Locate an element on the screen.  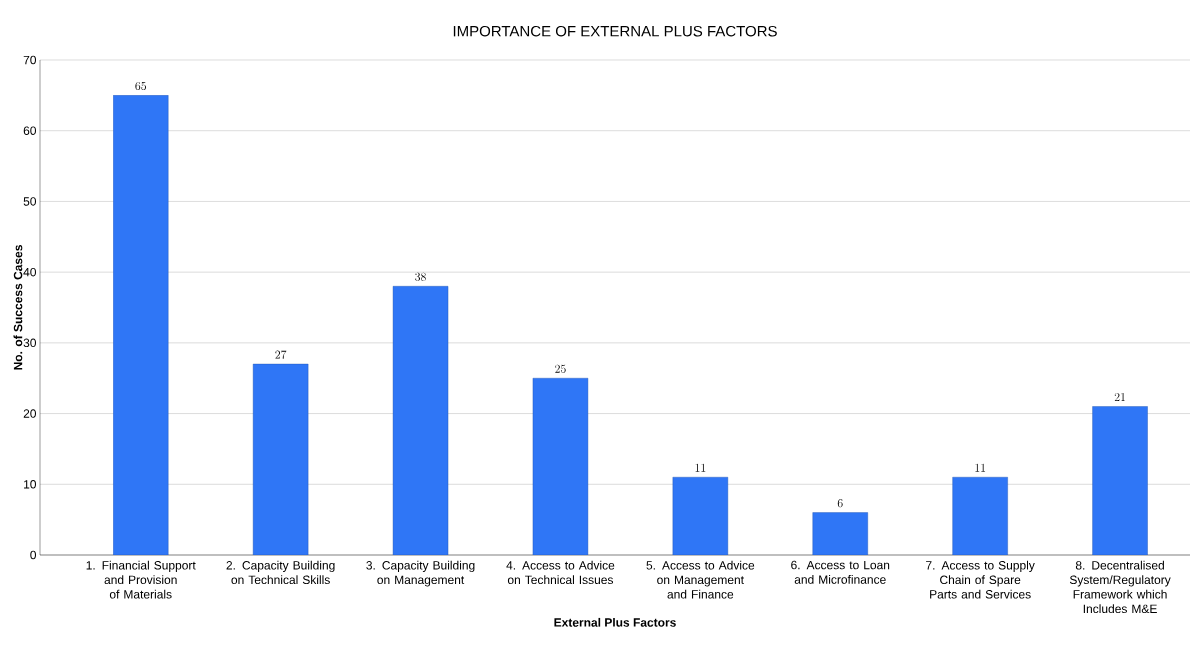
data-label: 38 is located at coordinates (420, 277).